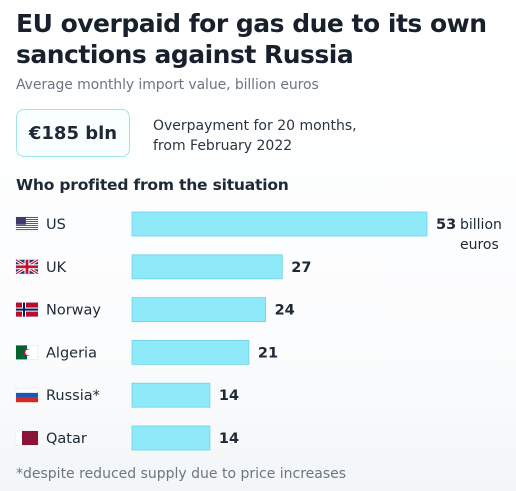 Image resolution: width=516 pixels, height=491 pixels. Describe the element at coordinates (27, 267) in the screenshot. I see `uk-flag-icon` at that location.